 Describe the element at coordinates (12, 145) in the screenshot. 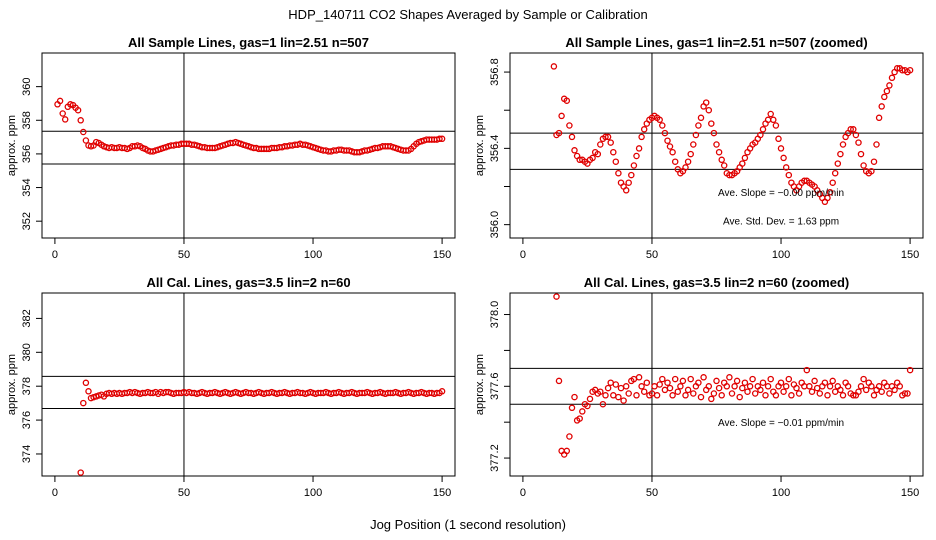

I see `y-axis-label: approx. ppm` at that location.